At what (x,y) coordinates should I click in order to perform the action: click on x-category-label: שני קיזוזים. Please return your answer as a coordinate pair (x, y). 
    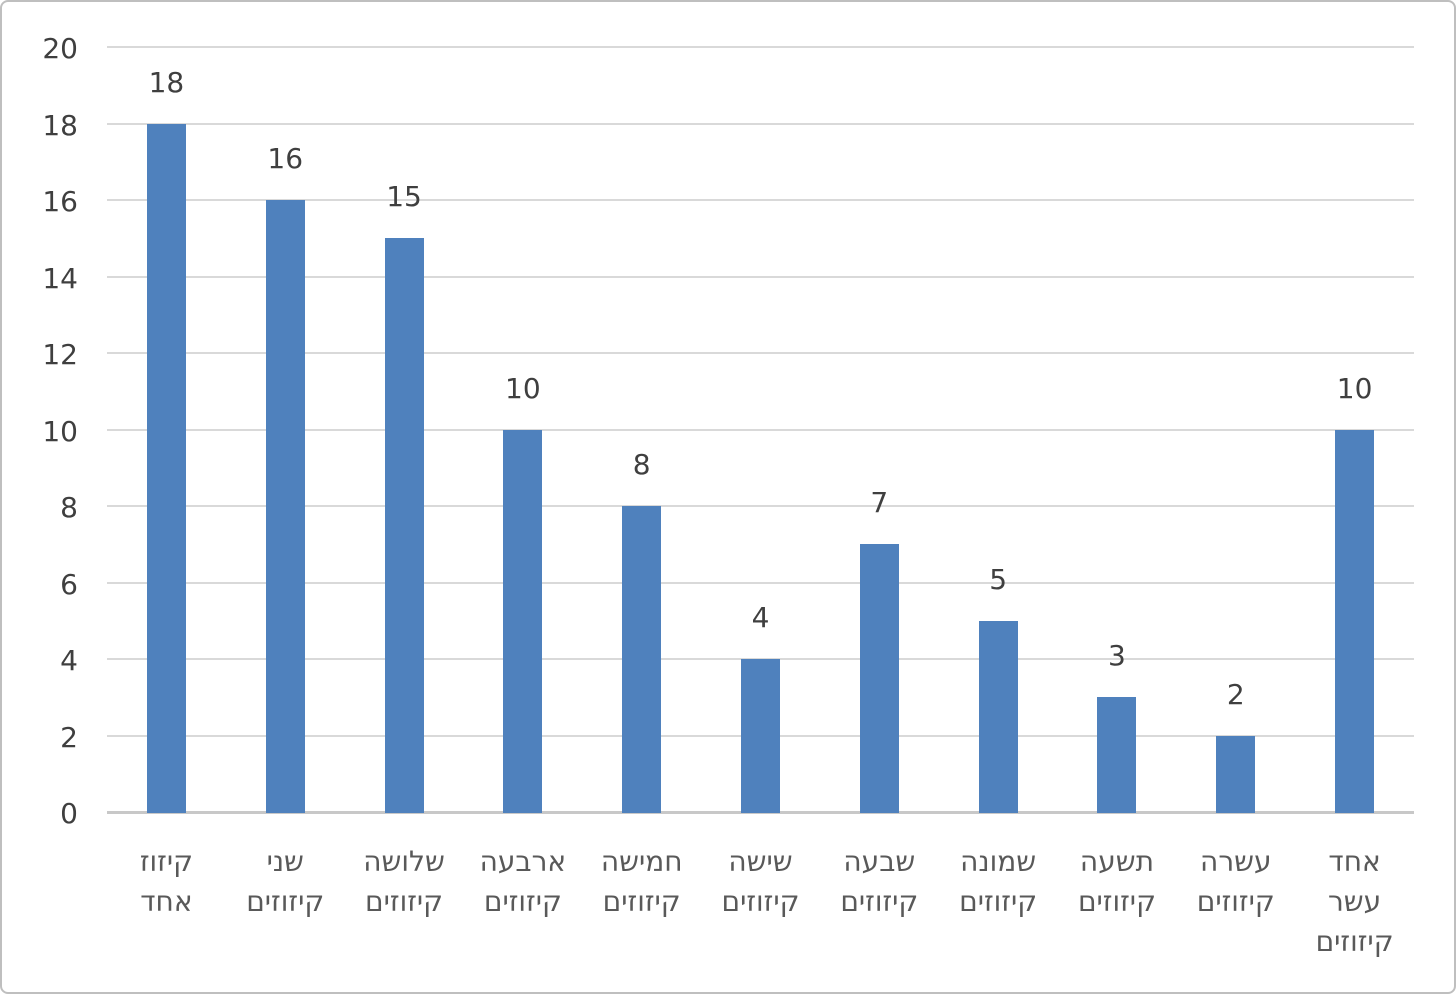
    Looking at the image, I should click on (285, 882).